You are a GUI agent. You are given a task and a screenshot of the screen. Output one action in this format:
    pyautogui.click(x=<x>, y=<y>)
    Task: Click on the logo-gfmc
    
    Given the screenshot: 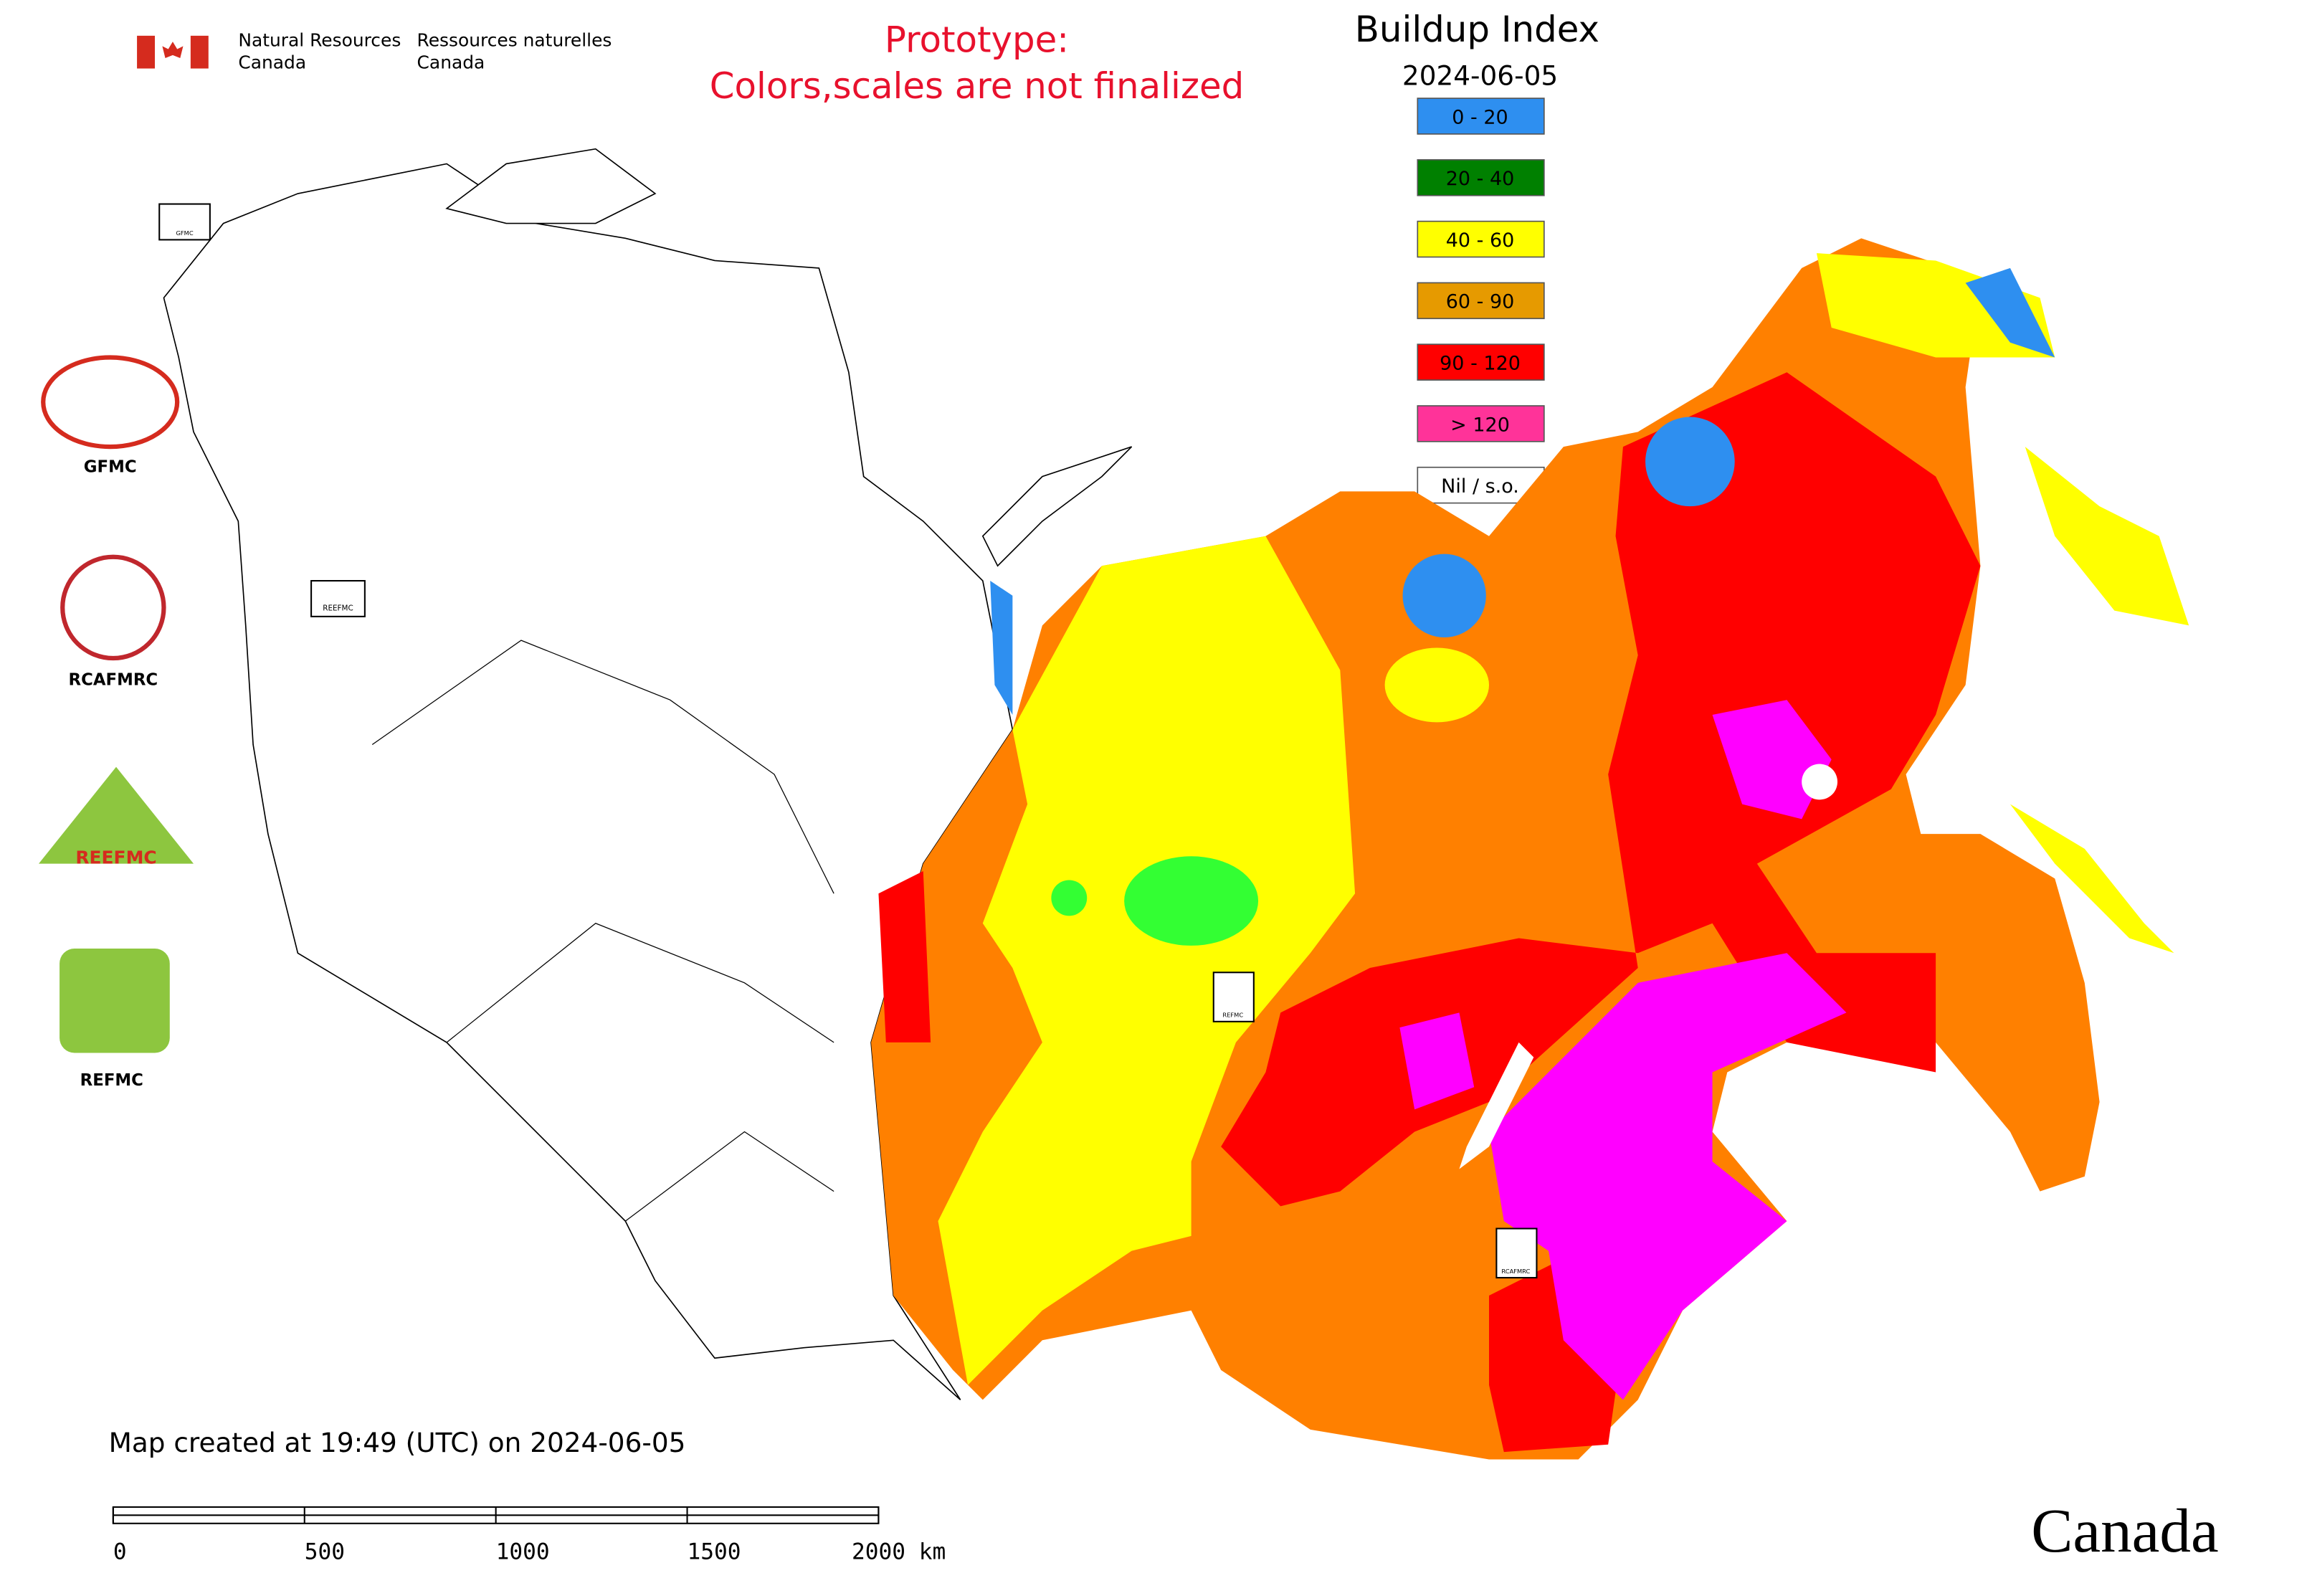 What is the action you would take?
    pyautogui.click(x=111, y=402)
    